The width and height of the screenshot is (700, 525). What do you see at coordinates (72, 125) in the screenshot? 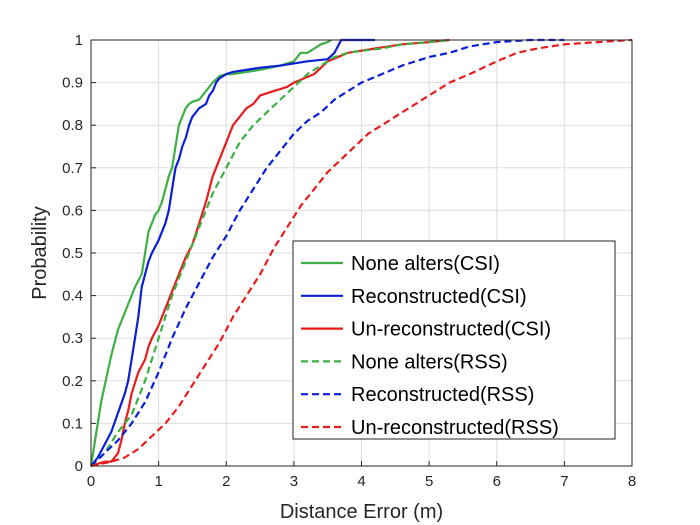
I see `y-tick-label: 0.8` at bounding box center [72, 125].